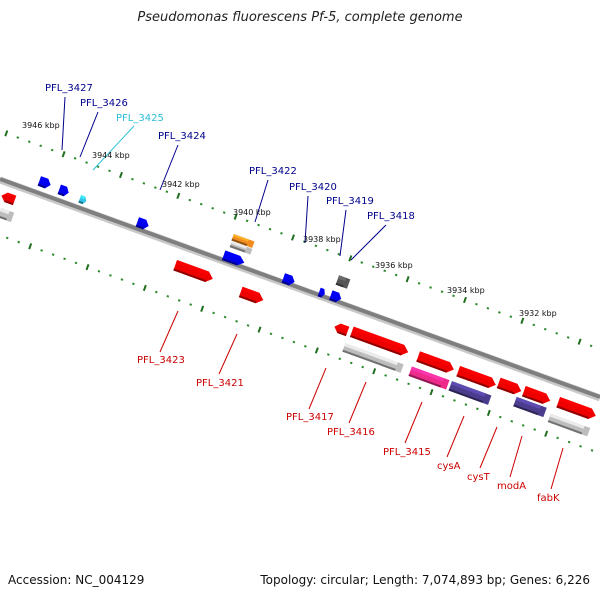  I want to click on gene-label: PFL_3418, so click(391, 216).